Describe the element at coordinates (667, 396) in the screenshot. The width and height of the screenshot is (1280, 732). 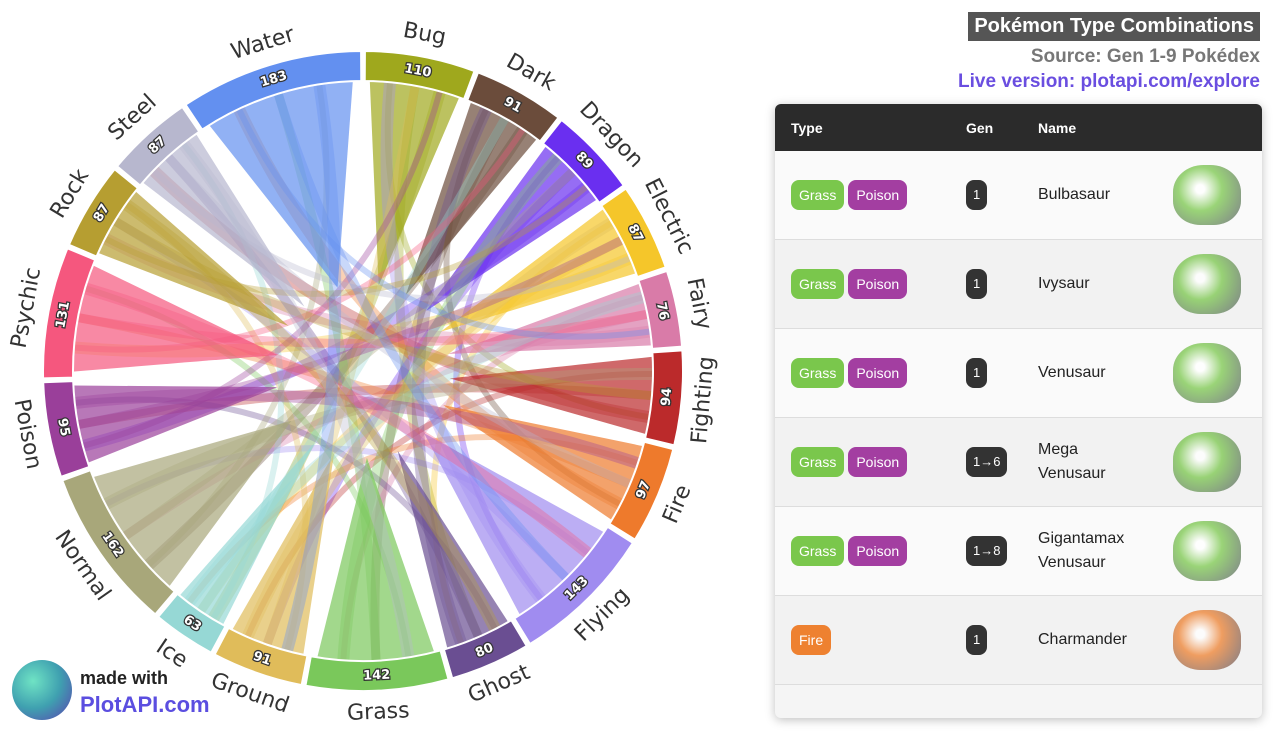
I see `value-label: 94` at that location.